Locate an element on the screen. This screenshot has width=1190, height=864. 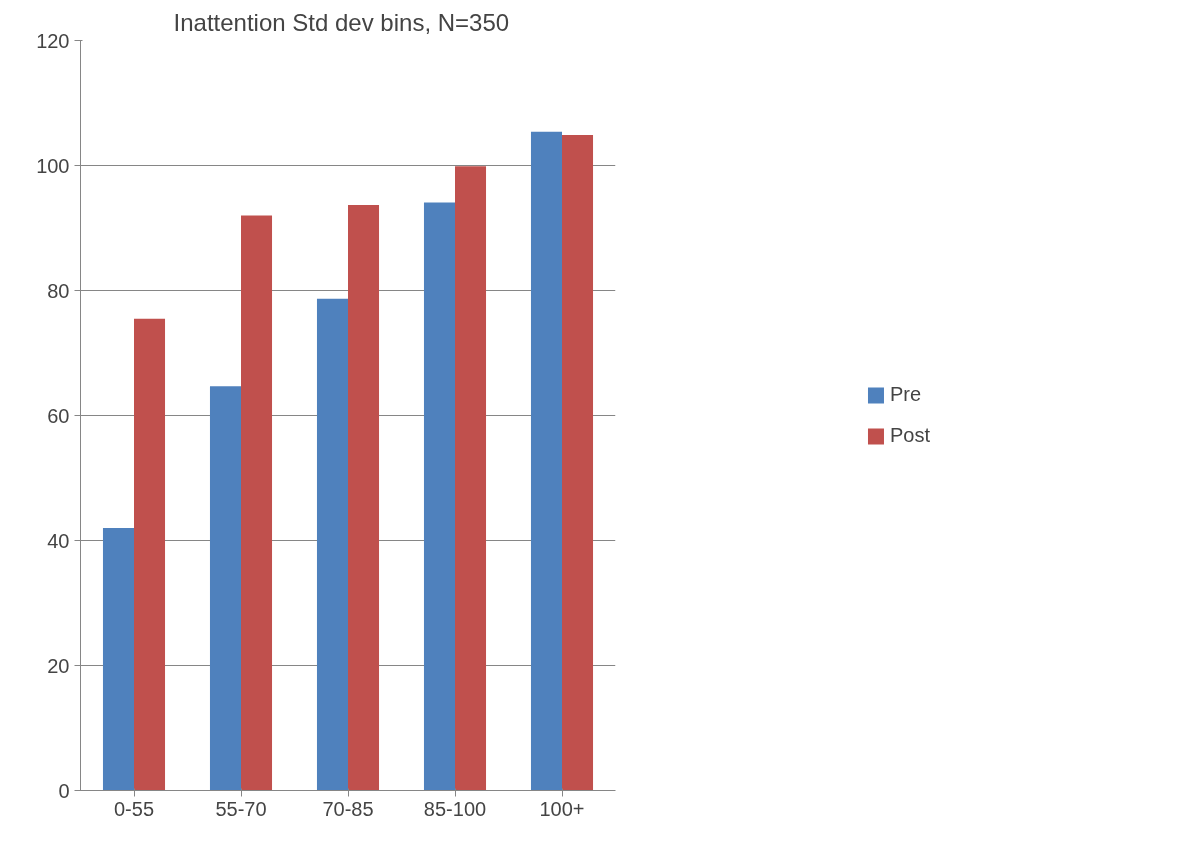
y-tick-label: 60 is located at coordinates (58, 415).